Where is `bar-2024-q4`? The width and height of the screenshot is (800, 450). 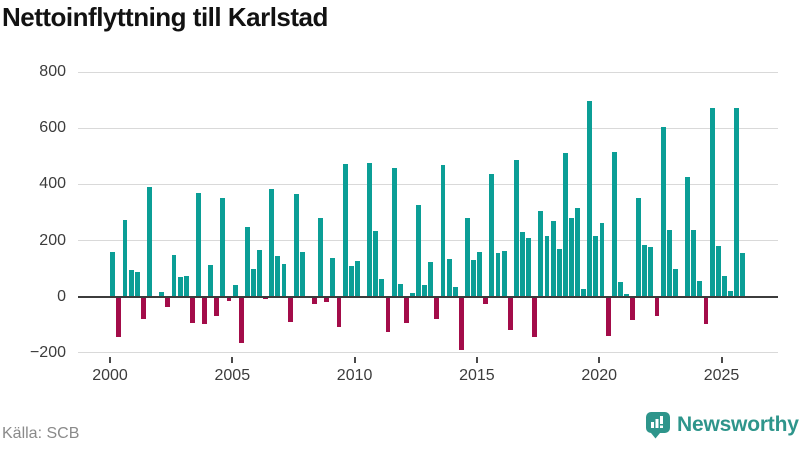 bar-2024-q4 is located at coordinates (718, 271).